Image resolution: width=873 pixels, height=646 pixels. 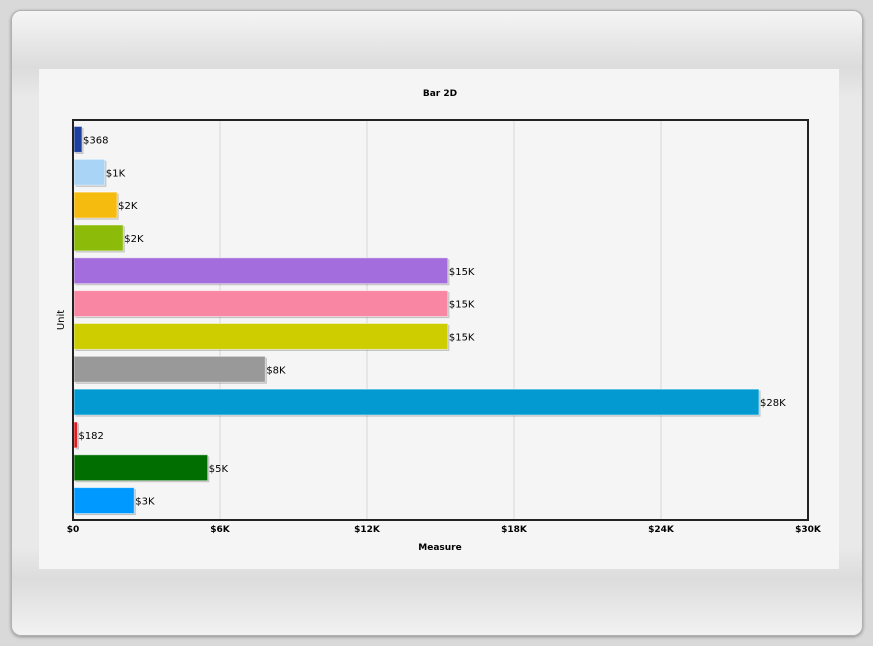 I want to click on bar-value-label: $5K, so click(x=219, y=469).